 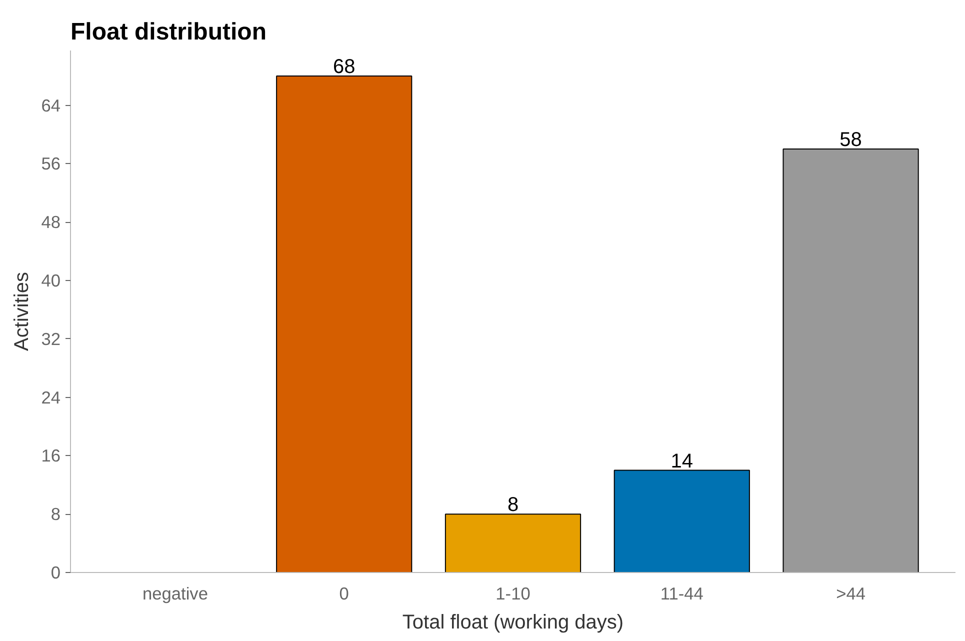 I want to click on chart-title: Float distribution, so click(x=168, y=32).